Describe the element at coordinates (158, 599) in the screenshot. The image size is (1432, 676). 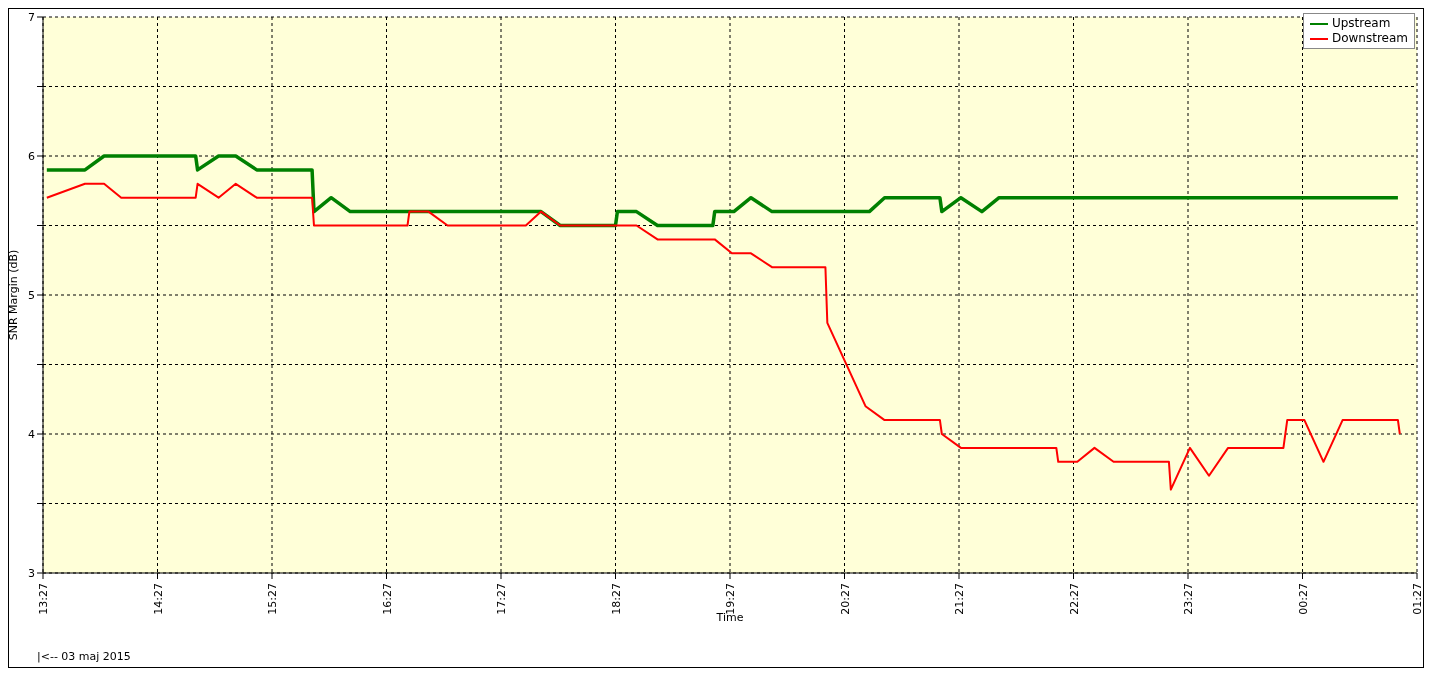
I see `x-tick-label: 14:27` at that location.